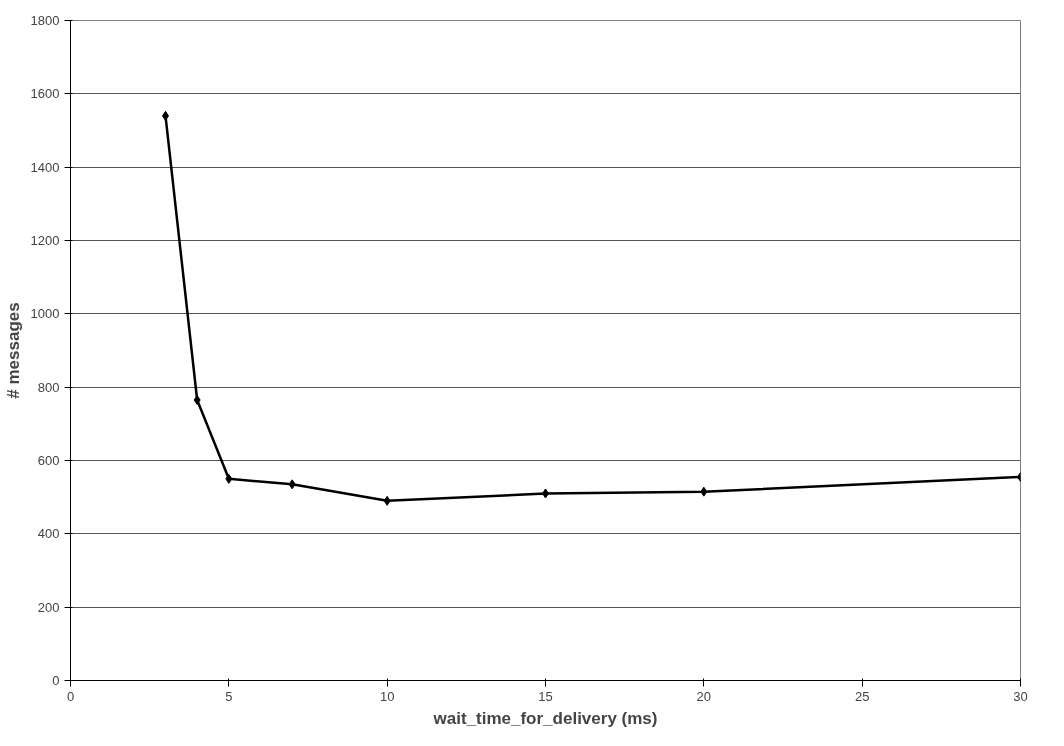 The width and height of the screenshot is (1064, 746). I want to click on x-tick-label: 25, so click(862, 696).